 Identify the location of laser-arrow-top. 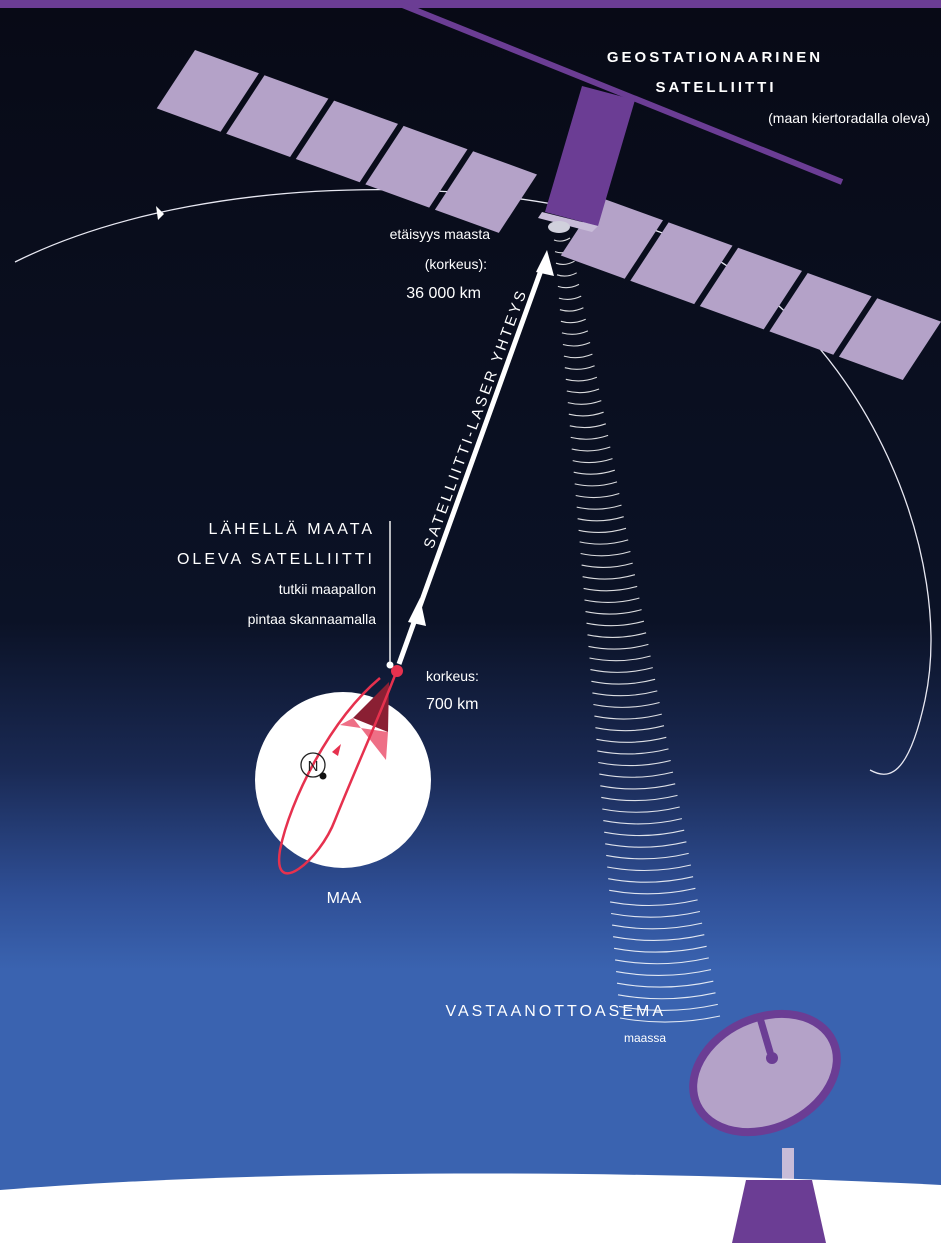
(545, 263).